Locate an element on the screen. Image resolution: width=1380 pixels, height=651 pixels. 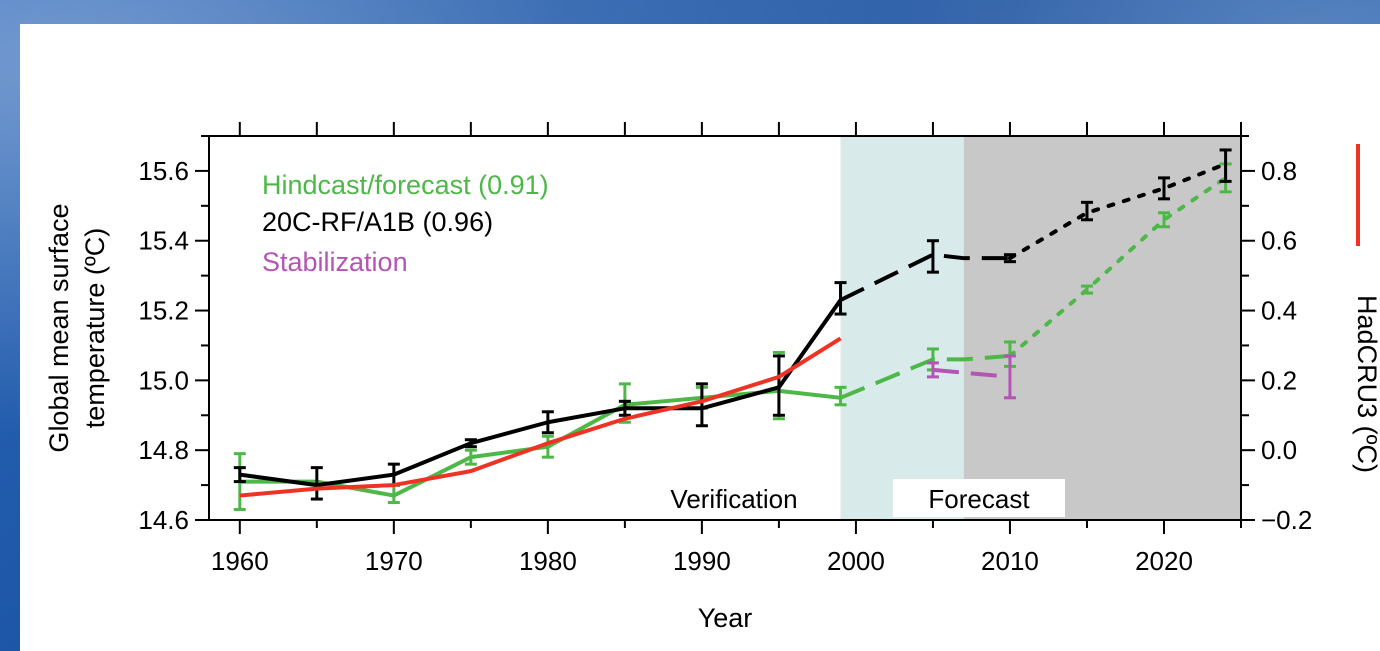
x-tick-label: 2010 is located at coordinates (1010, 561).